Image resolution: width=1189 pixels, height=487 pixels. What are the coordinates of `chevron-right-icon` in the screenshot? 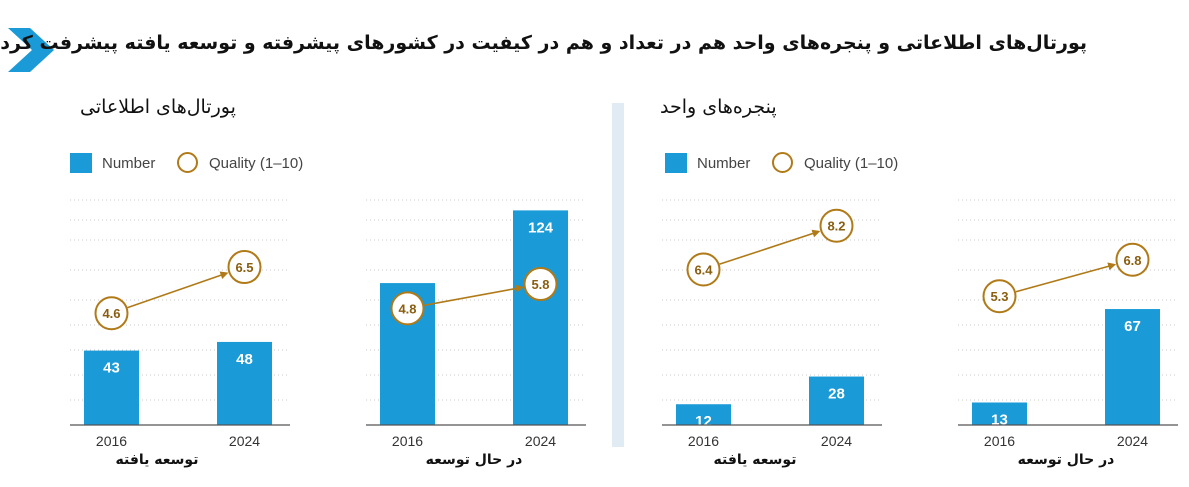 It's located at (31, 50).